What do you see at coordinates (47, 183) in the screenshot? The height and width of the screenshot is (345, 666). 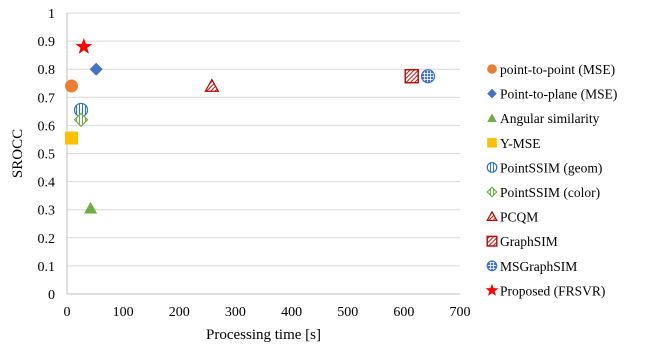 I see `y-tick-label: 0.4` at bounding box center [47, 183].